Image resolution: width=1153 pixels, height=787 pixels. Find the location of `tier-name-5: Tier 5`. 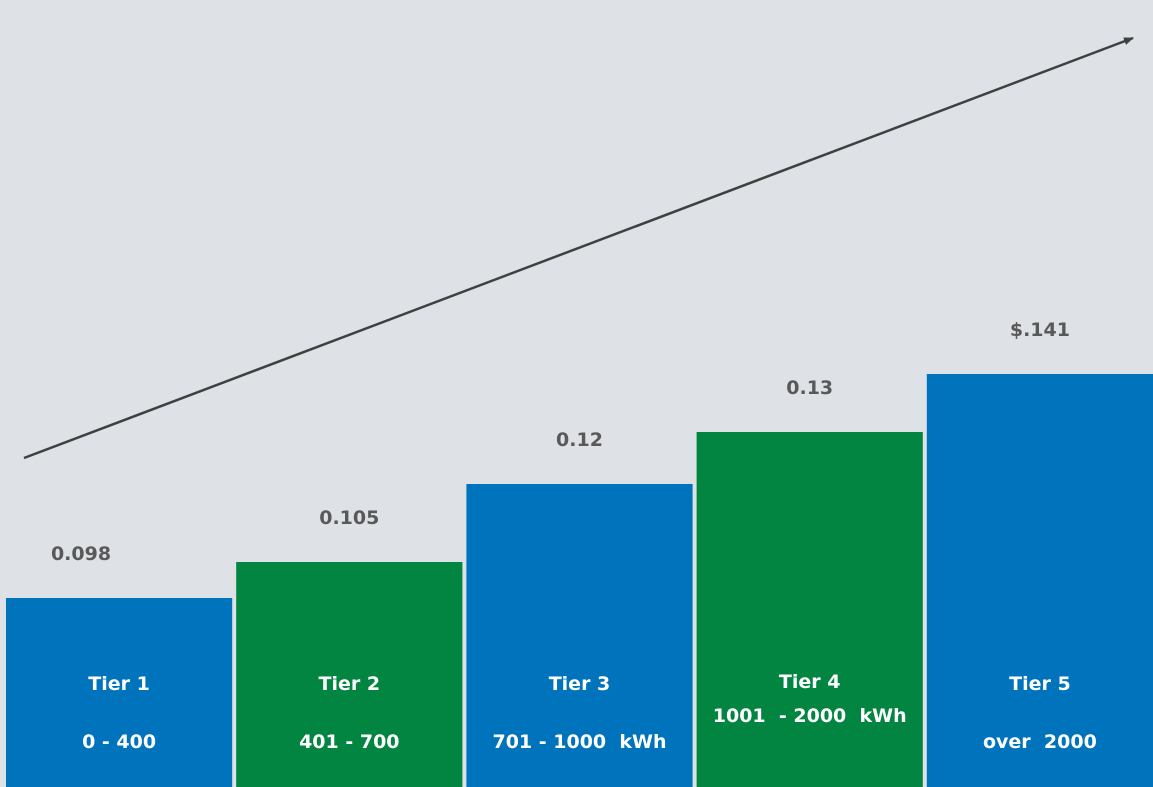

tier-name-5: Tier 5 is located at coordinates (1040, 684).